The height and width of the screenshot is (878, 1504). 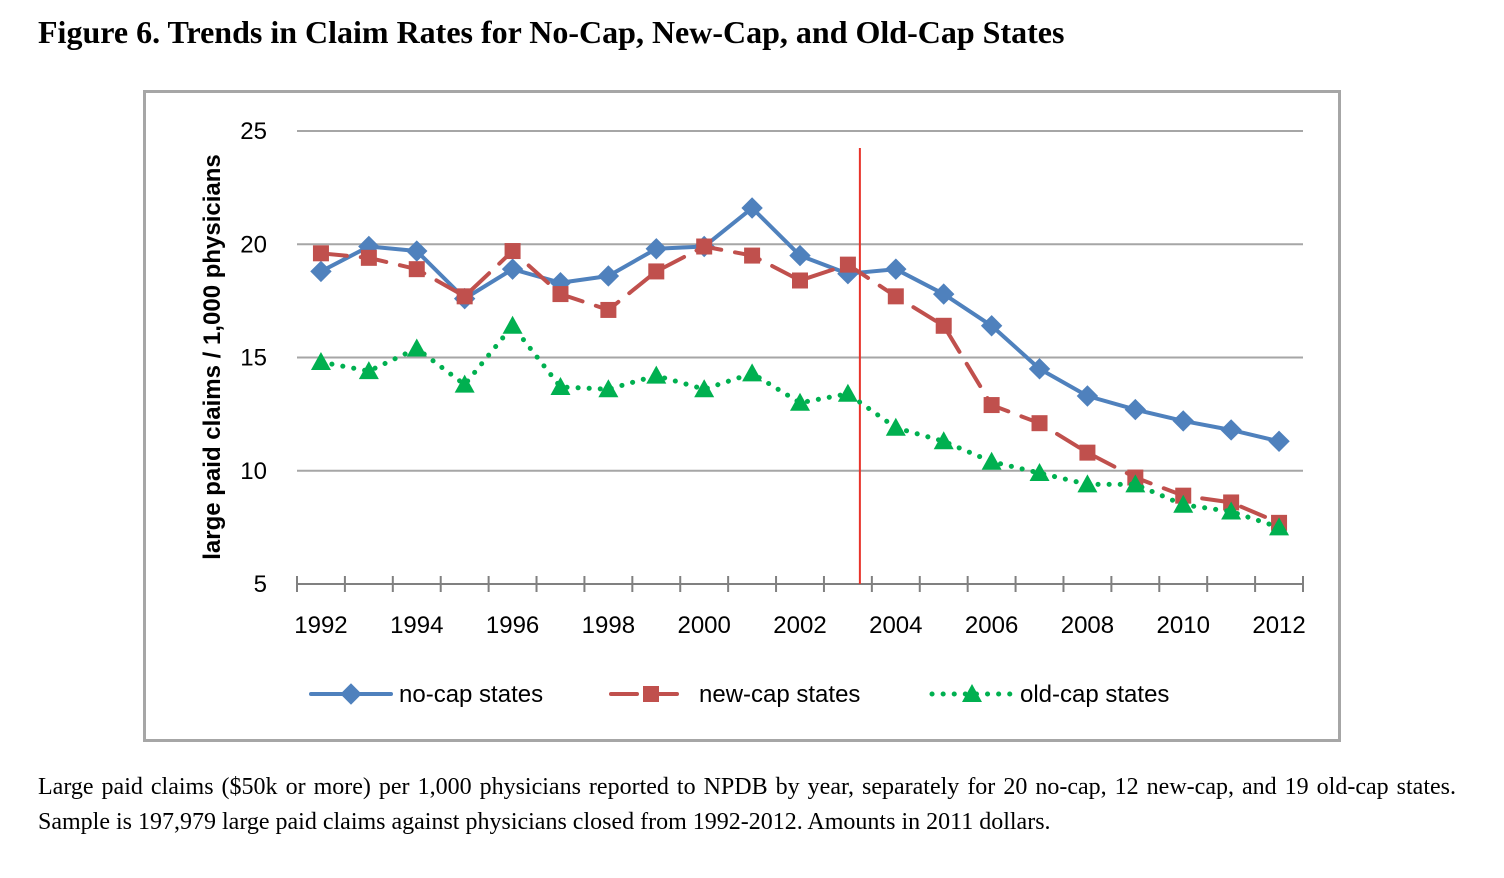 What do you see at coordinates (253, 244) in the screenshot?
I see `y-tick-label: 20` at bounding box center [253, 244].